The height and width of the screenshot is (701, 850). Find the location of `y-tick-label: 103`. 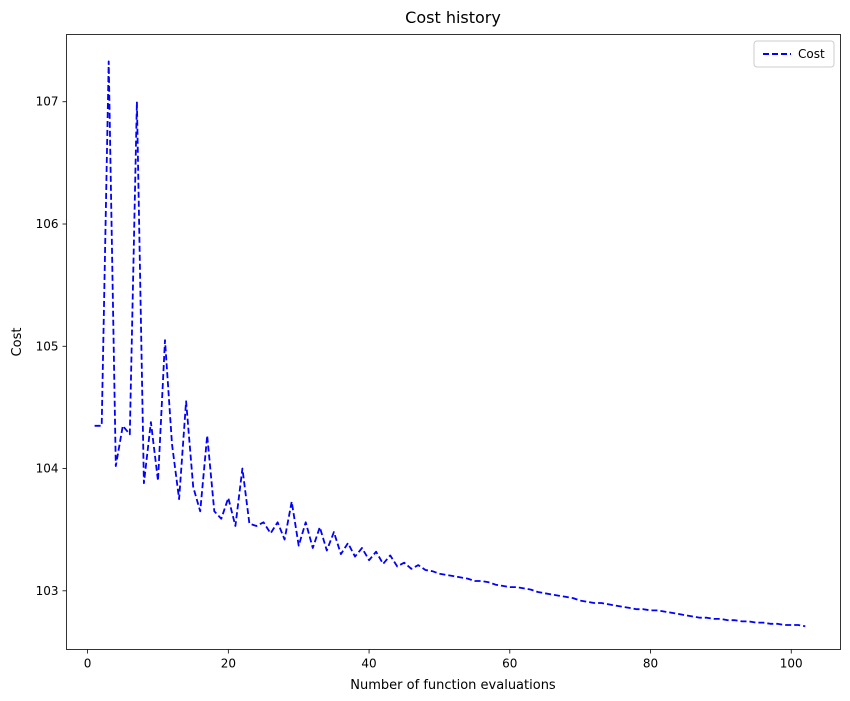

y-tick-label: 103 is located at coordinates (47, 591).